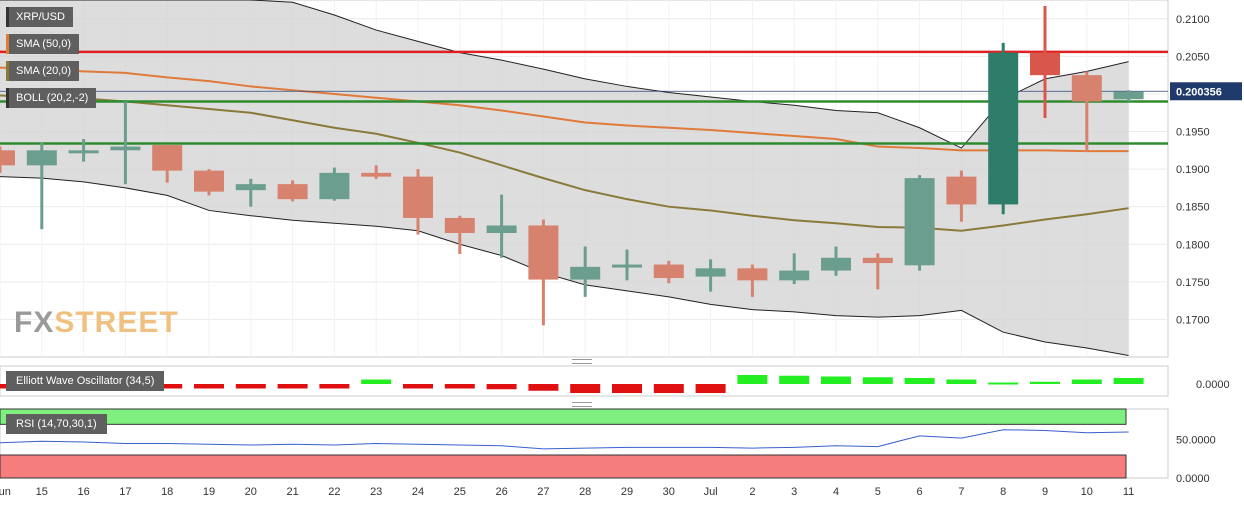 The width and height of the screenshot is (1244, 508). What do you see at coordinates (1193, 57) in the screenshot?
I see `price-tick-label: 0.2050` at bounding box center [1193, 57].